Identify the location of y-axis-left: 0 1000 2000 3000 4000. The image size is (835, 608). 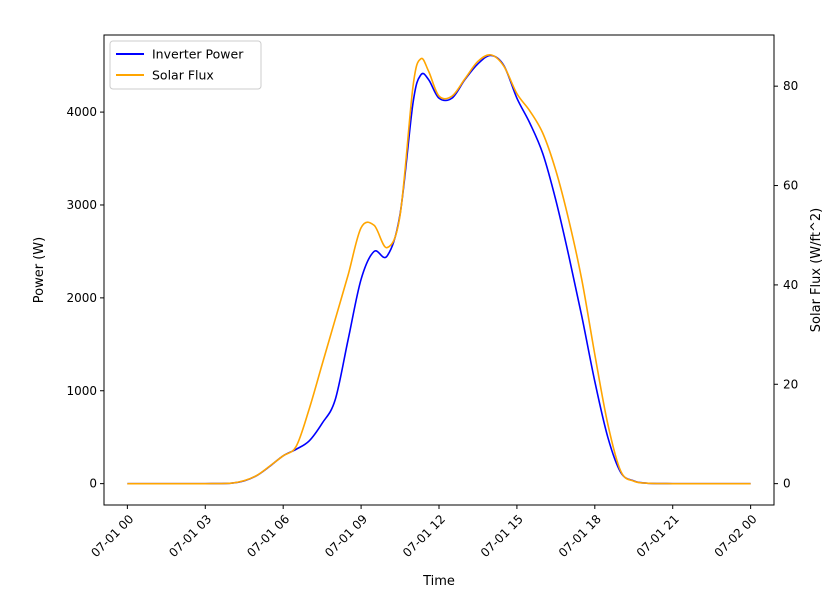
(85, 298).